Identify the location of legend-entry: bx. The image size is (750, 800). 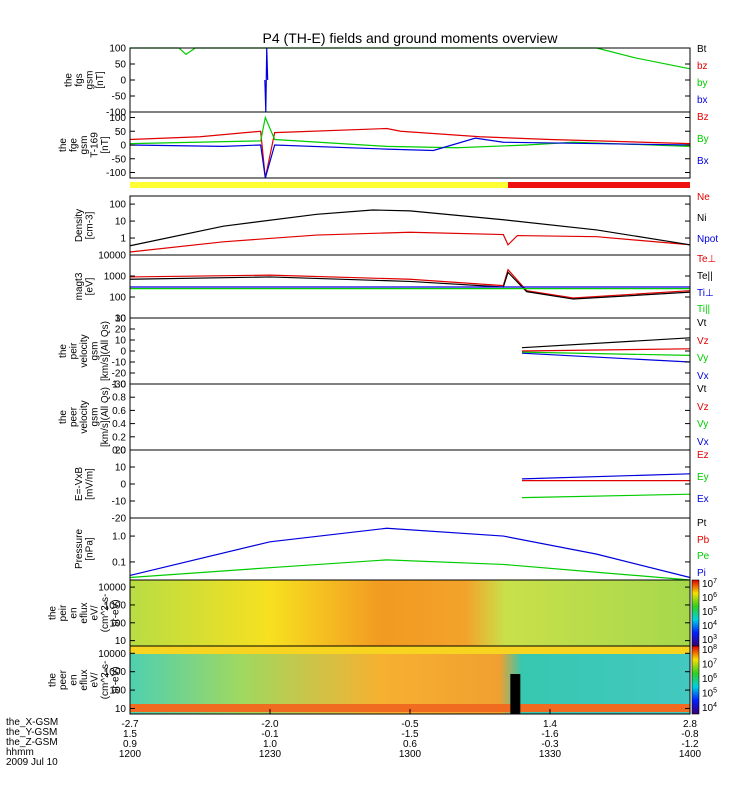
(702, 100).